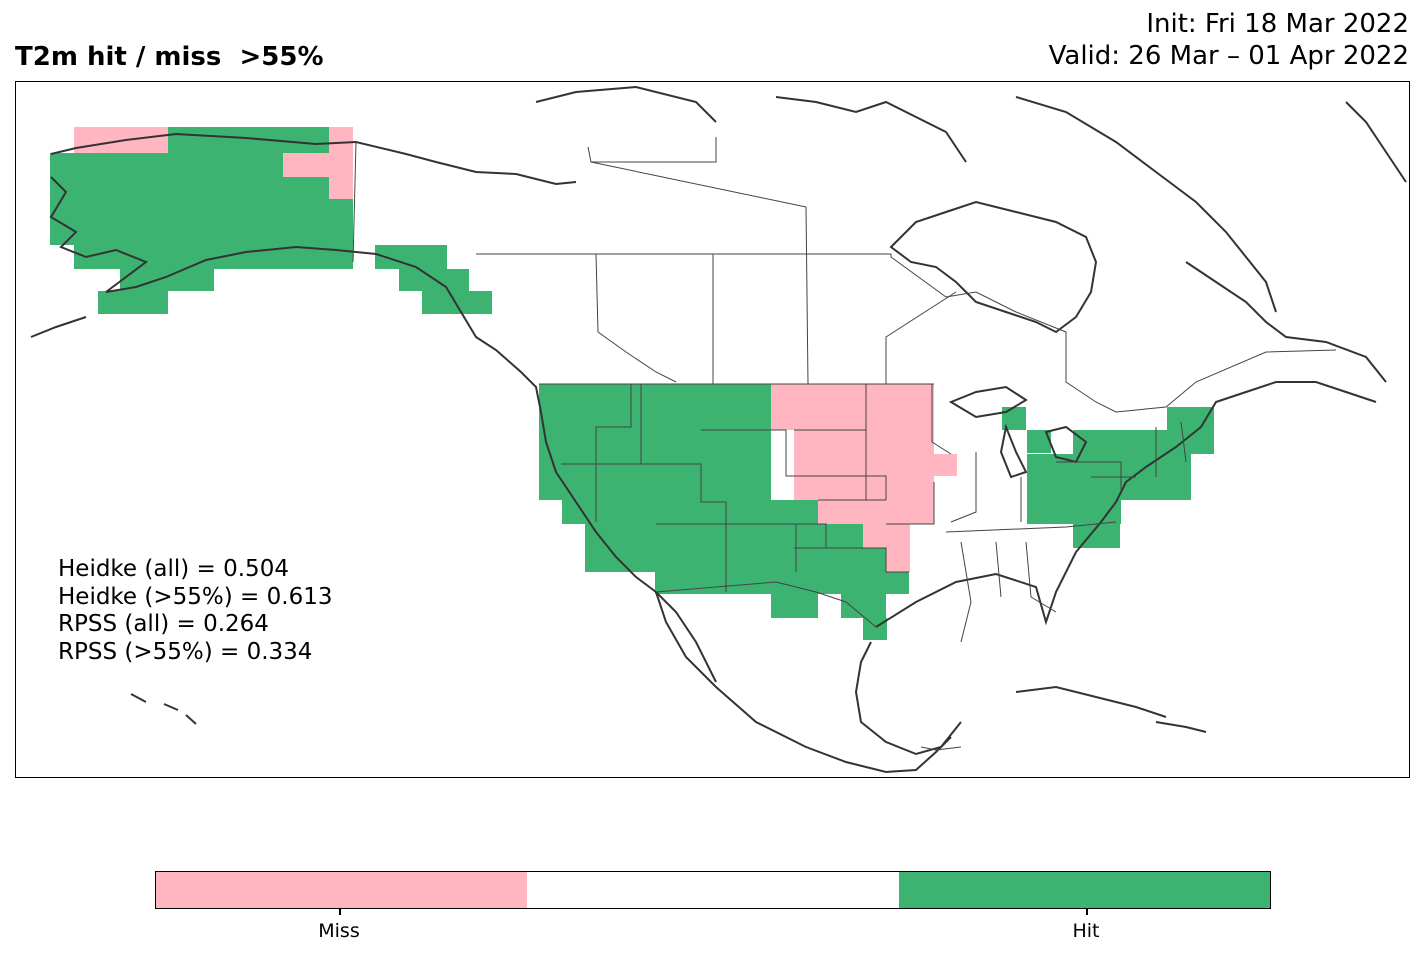  Describe the element at coordinates (340, 911) in the screenshot. I see `colorbar-tick-miss` at that location.